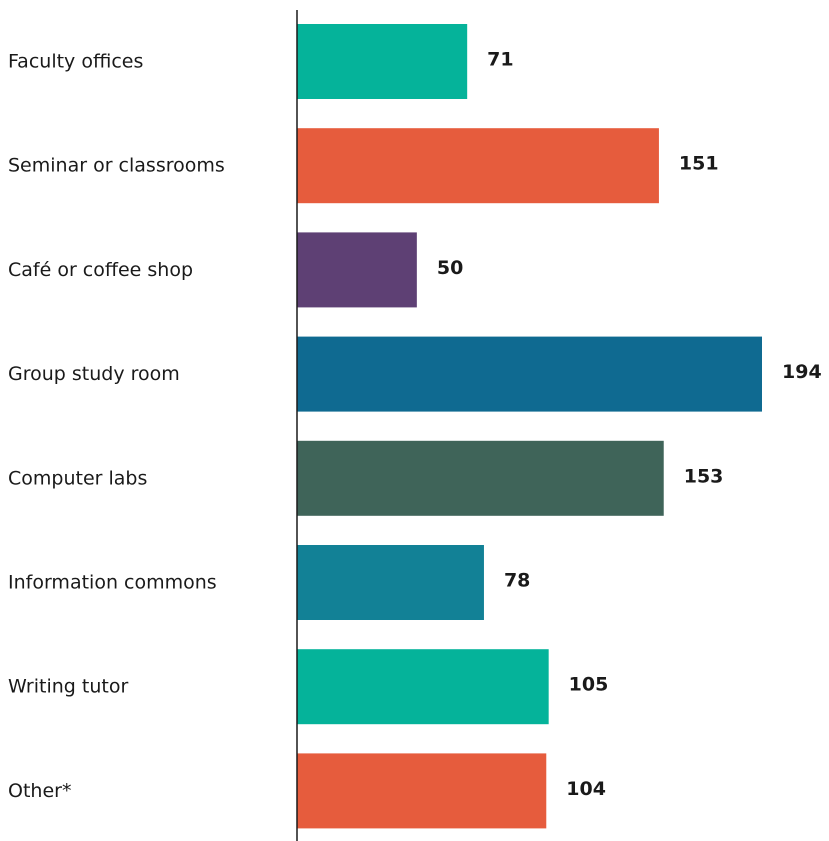 This screenshot has width=829, height=841. What do you see at coordinates (450, 268) in the screenshot?
I see `value-label: 50` at bounding box center [450, 268].